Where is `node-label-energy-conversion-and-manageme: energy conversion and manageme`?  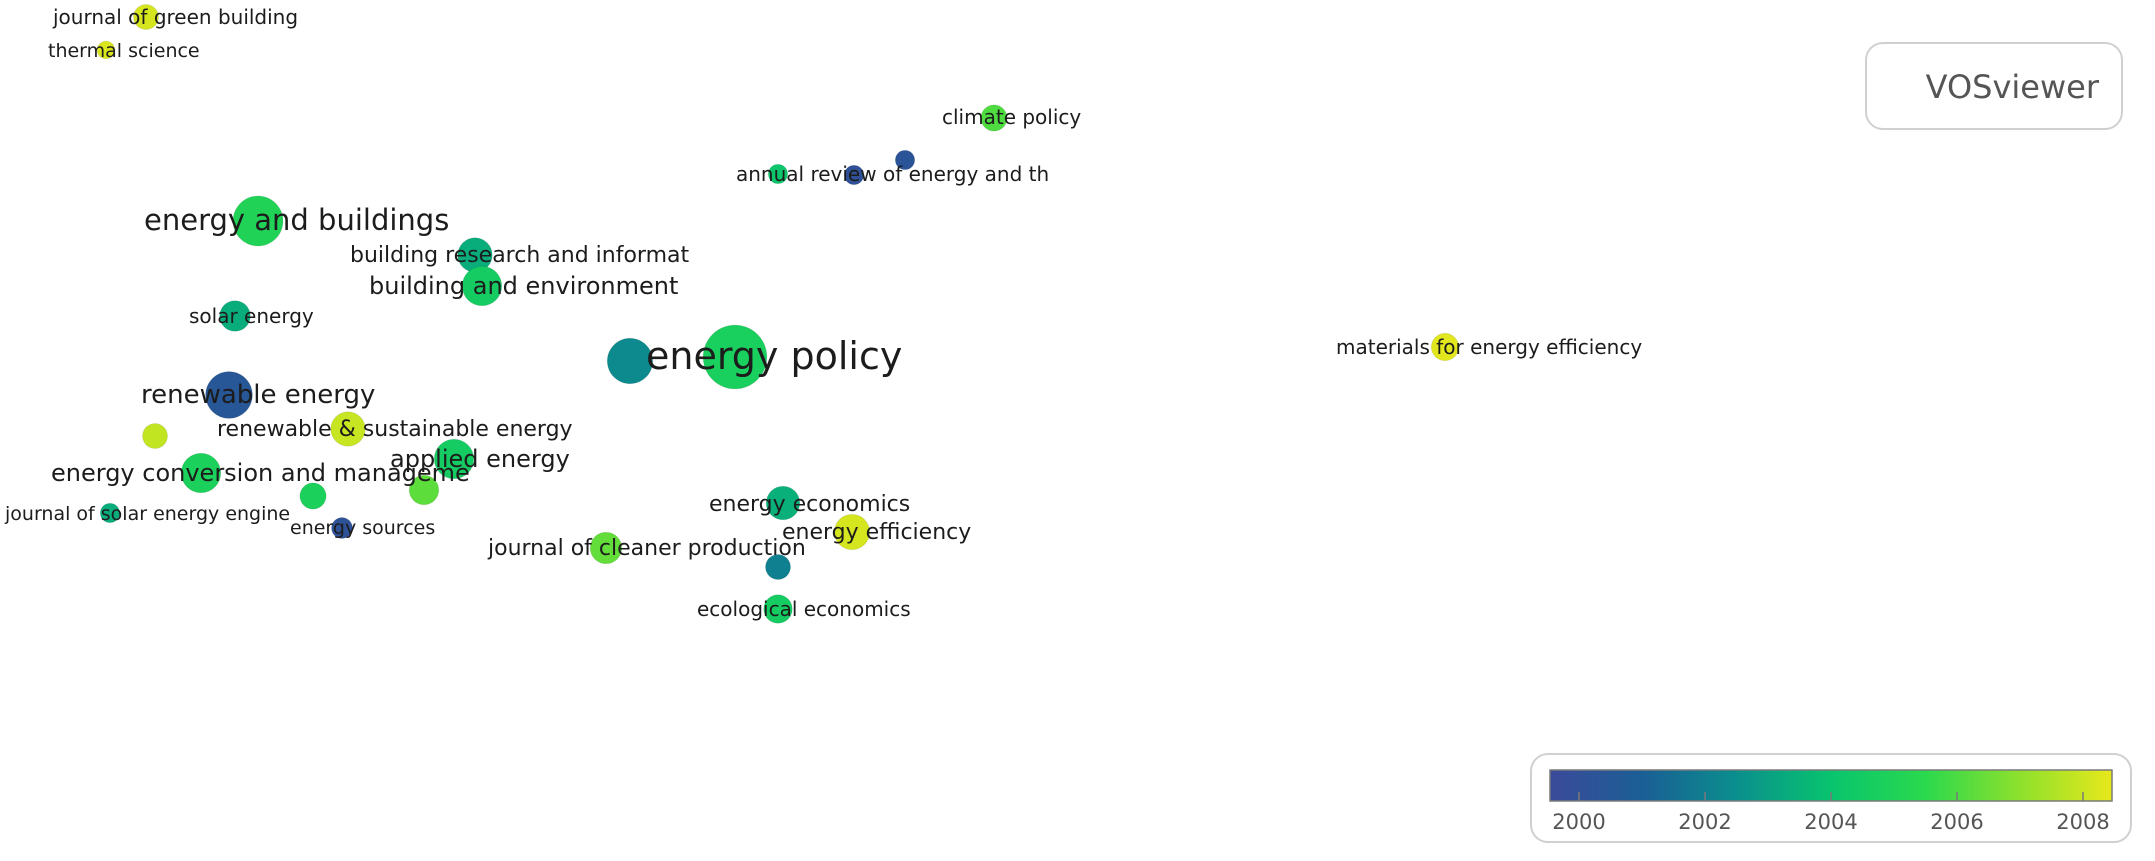
node-label-energy-conversion-and-manageme: energy conversion and manageme is located at coordinates (260, 473).